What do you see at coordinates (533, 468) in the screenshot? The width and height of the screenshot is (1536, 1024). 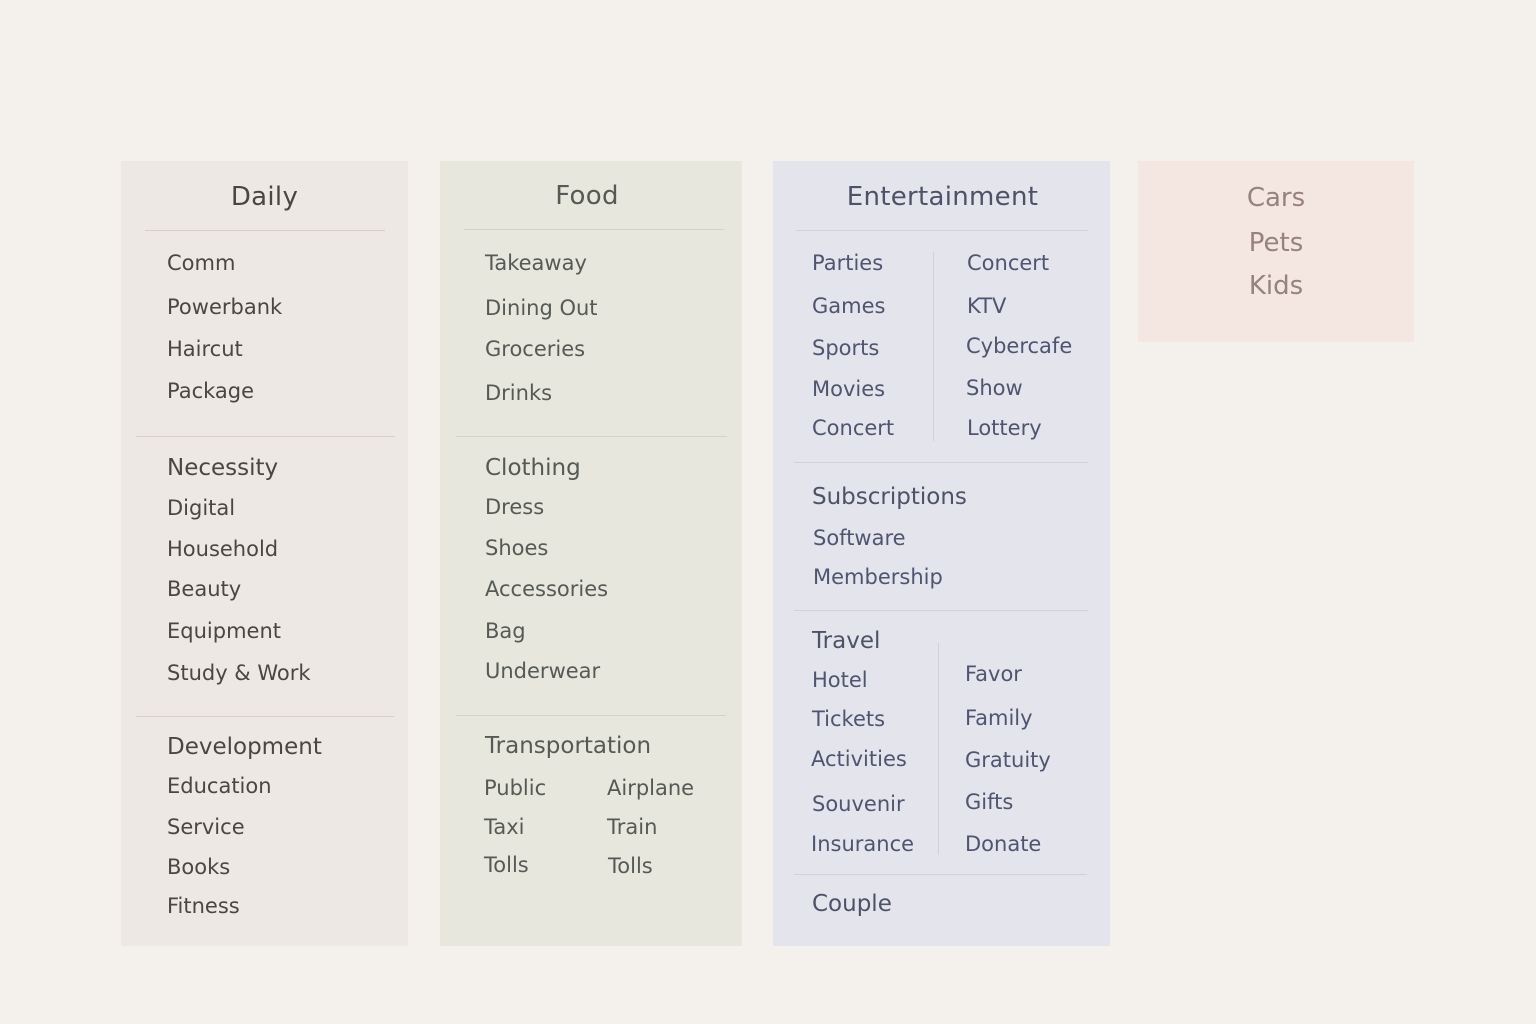 I see `section-heading-clothing: Clothing` at bounding box center [533, 468].